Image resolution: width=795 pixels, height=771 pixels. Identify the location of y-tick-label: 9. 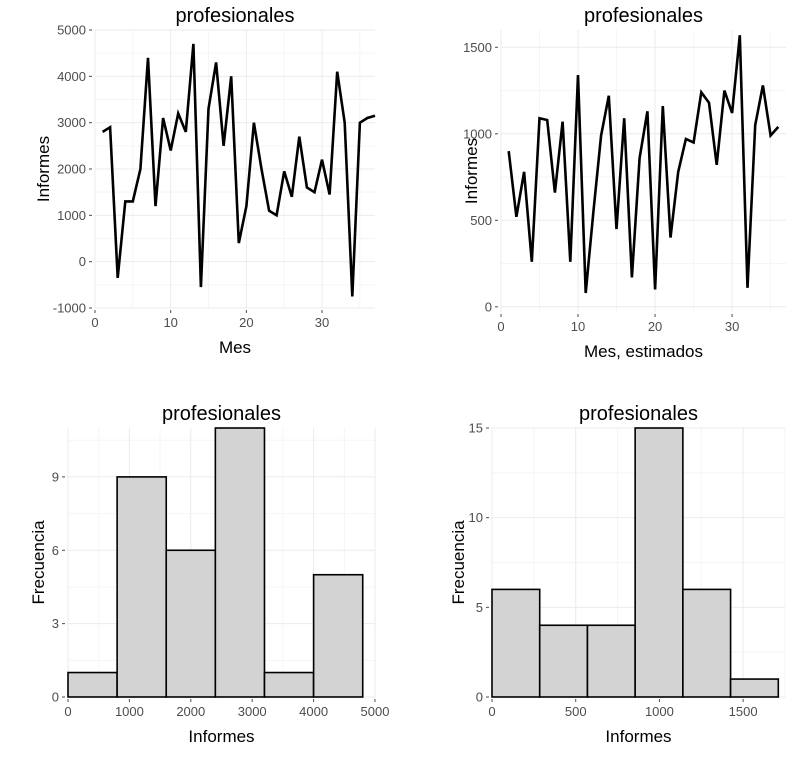
(55, 476).